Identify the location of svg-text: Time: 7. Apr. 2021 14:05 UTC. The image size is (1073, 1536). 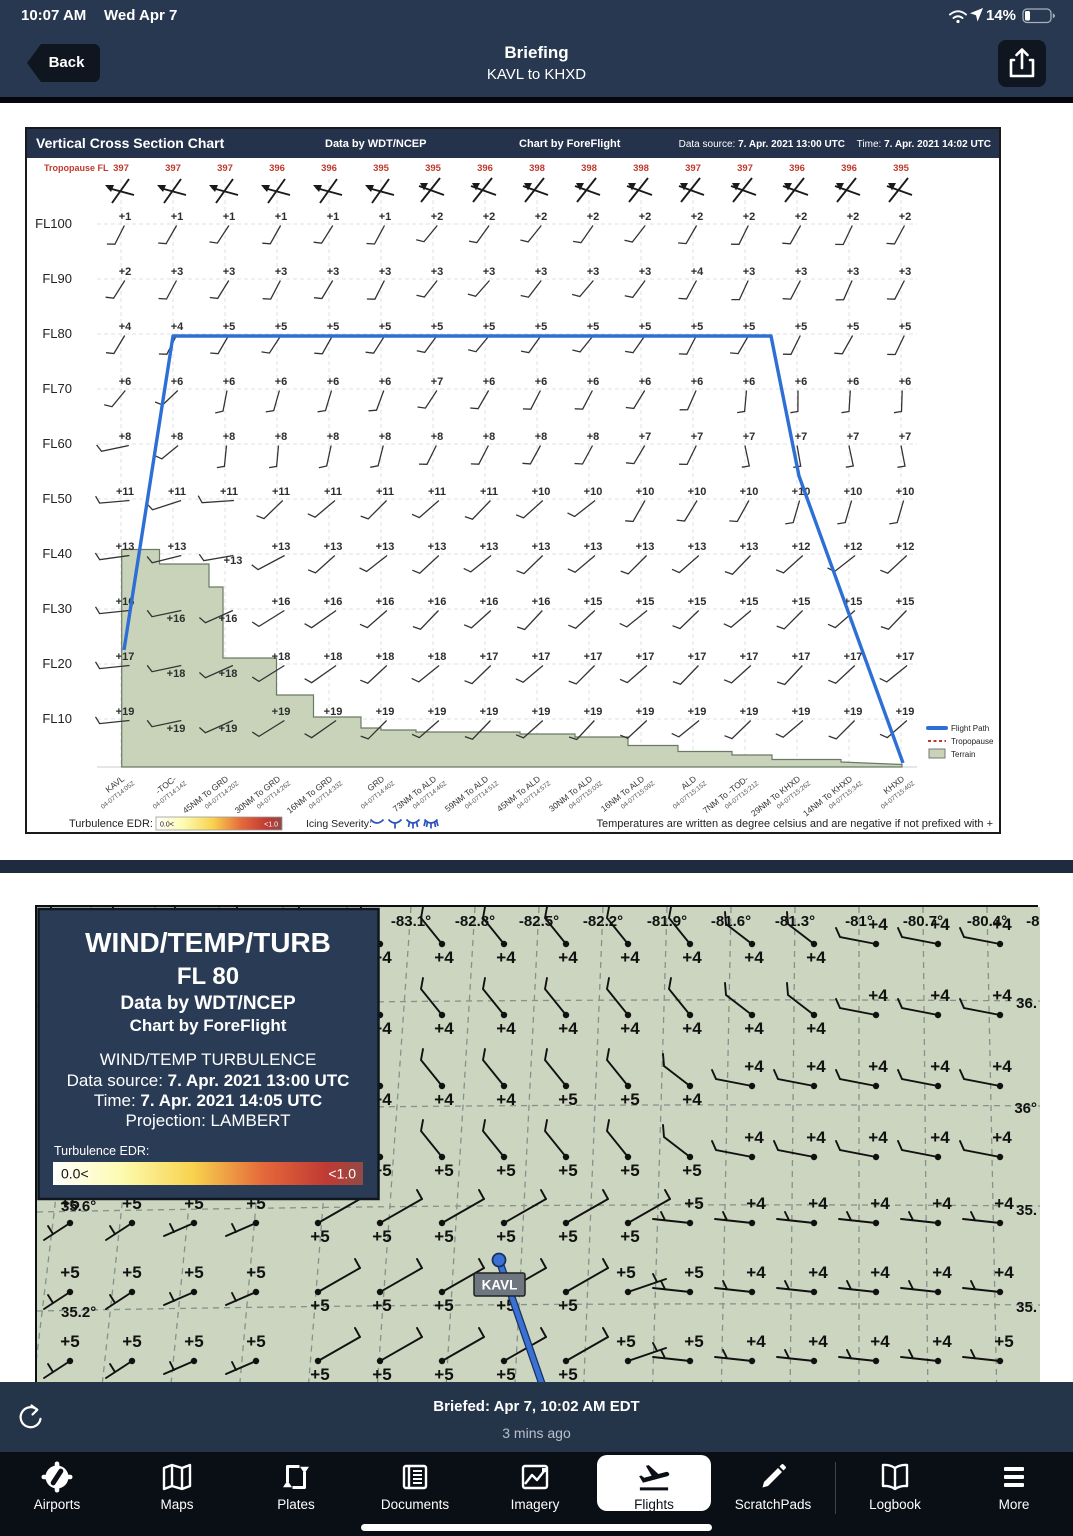
(208, 1100).